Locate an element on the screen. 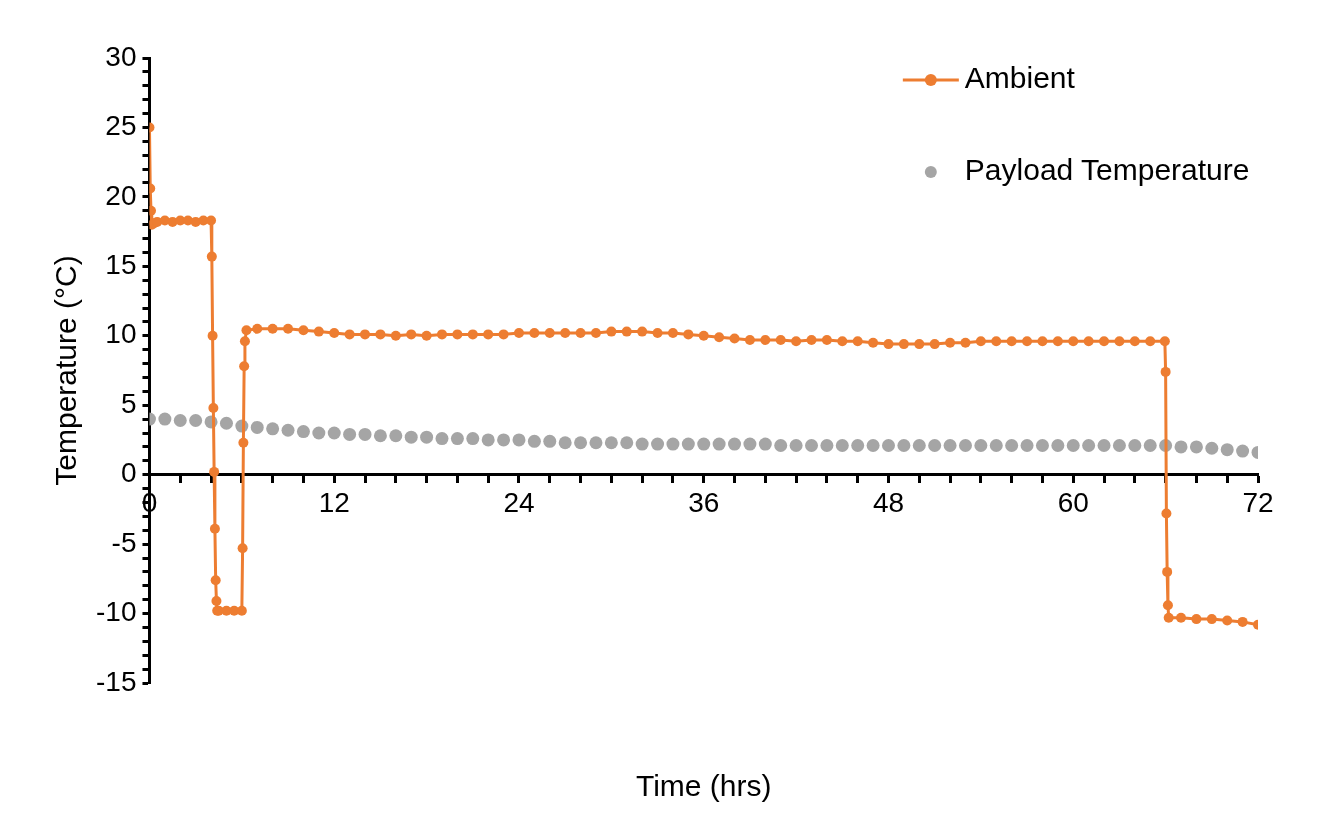 The image size is (1325, 840). y-tick-label: 10 is located at coordinates (121, 334).